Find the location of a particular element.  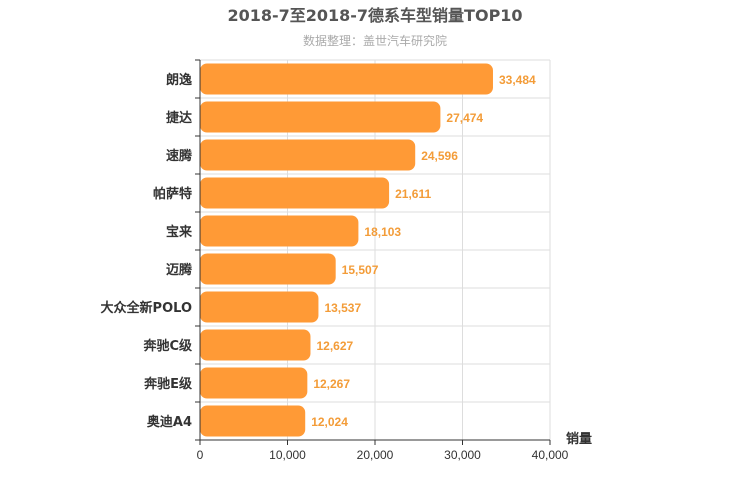

value-label: 13,537 is located at coordinates (342, 308).